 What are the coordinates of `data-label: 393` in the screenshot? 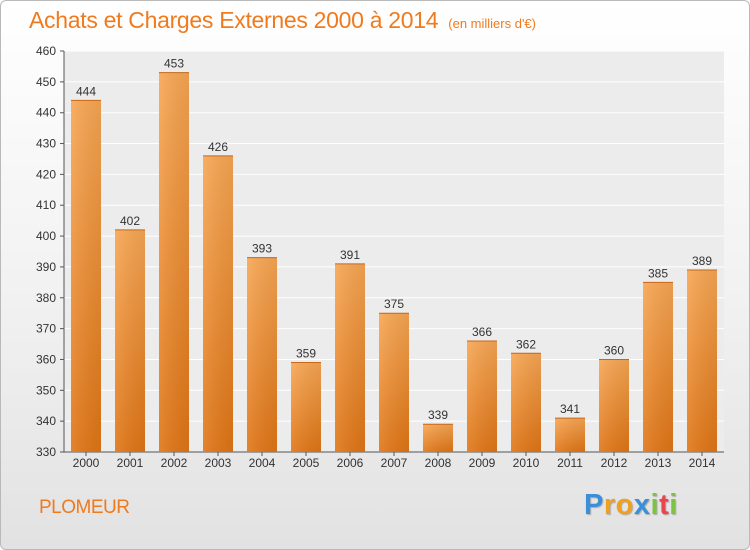 It's located at (262, 249).